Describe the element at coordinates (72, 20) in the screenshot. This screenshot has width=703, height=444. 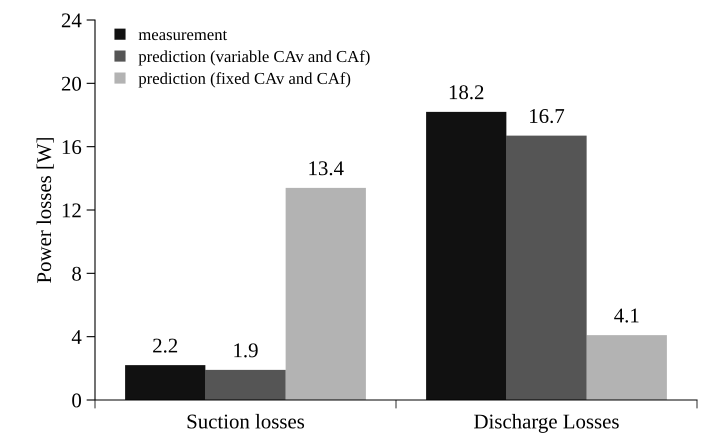
I see `y-tick-label: 24` at that location.